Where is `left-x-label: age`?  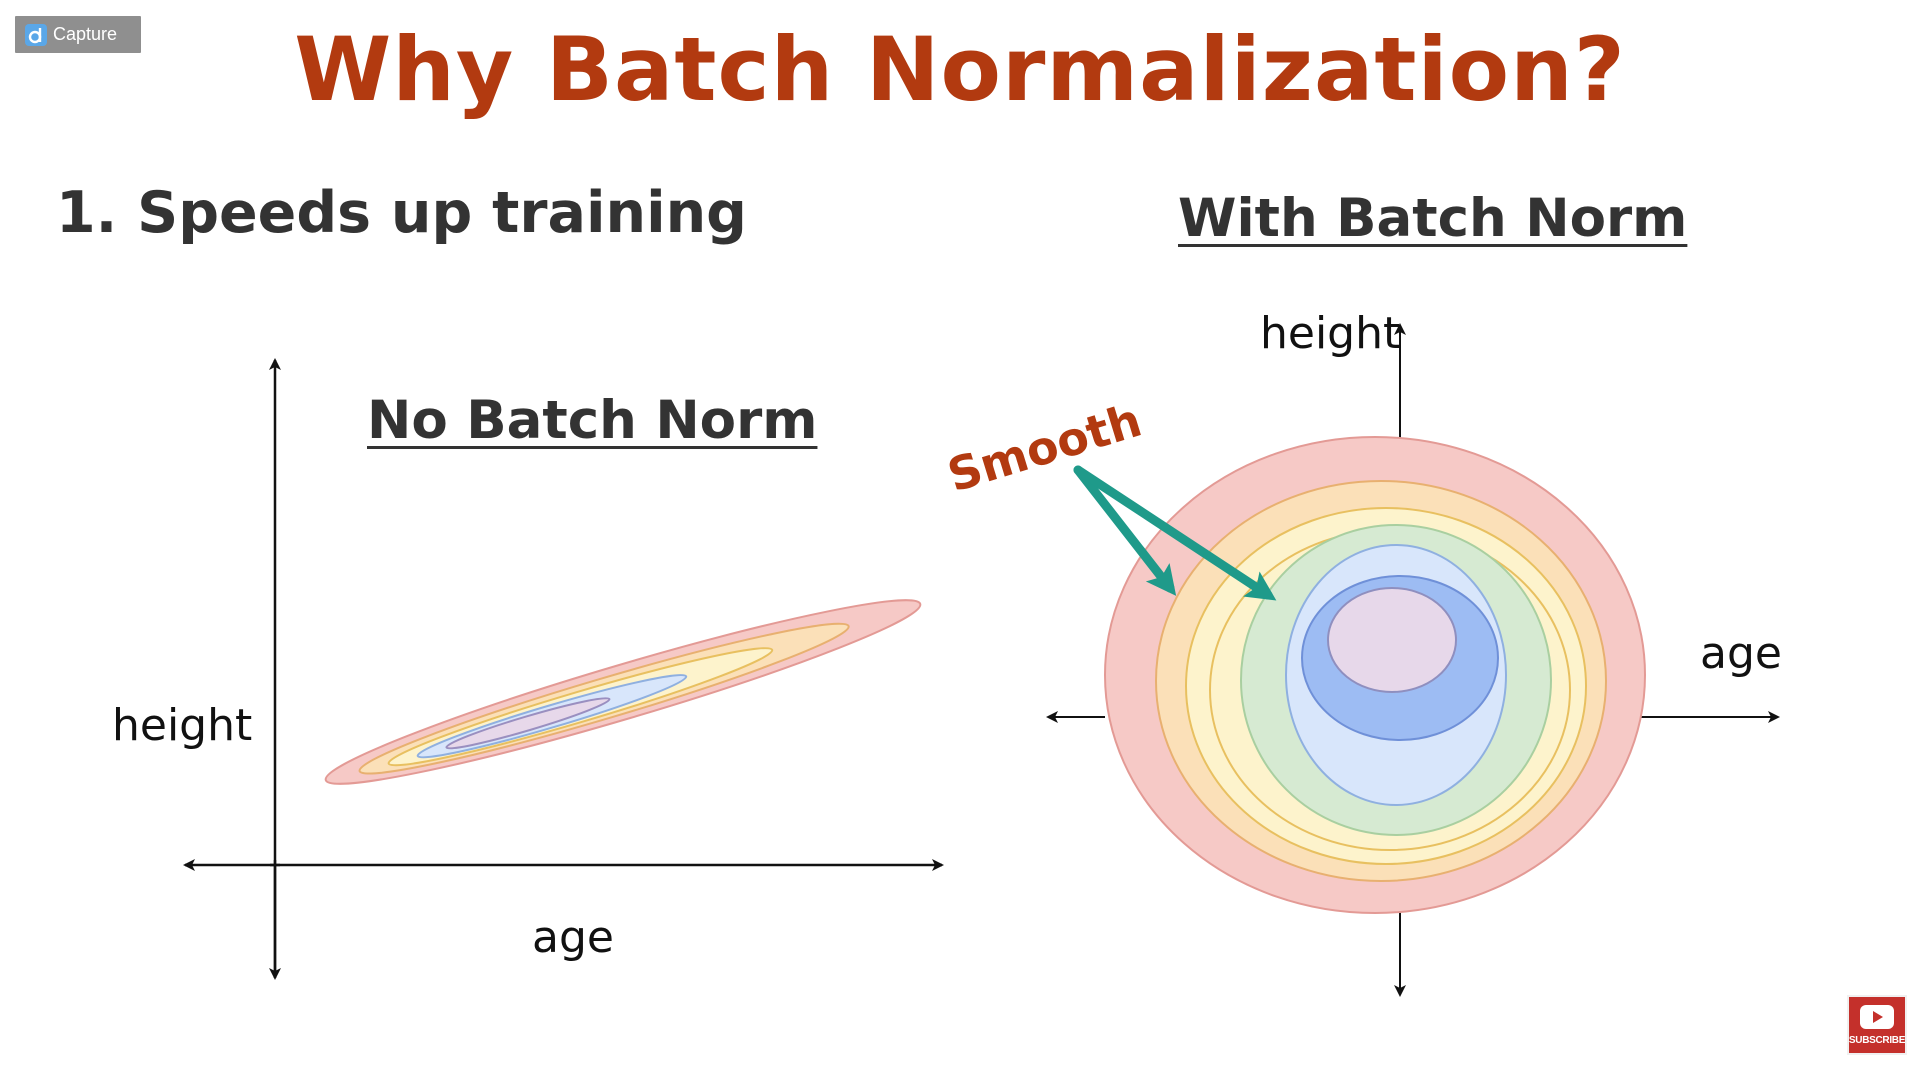
left-x-label: age is located at coordinates (573, 937).